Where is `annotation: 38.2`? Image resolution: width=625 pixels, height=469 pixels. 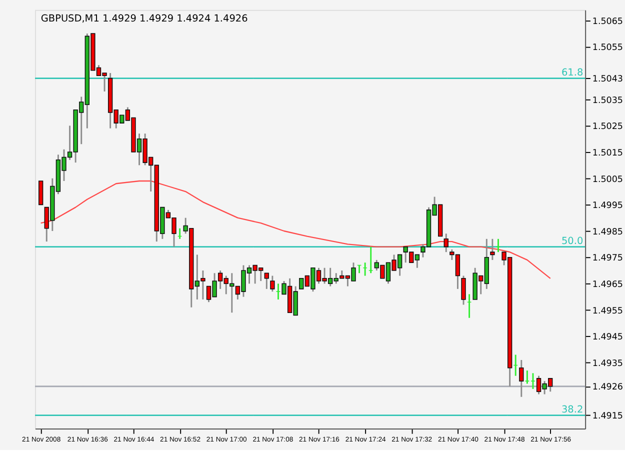
annotation: 38.2 is located at coordinates (573, 410).